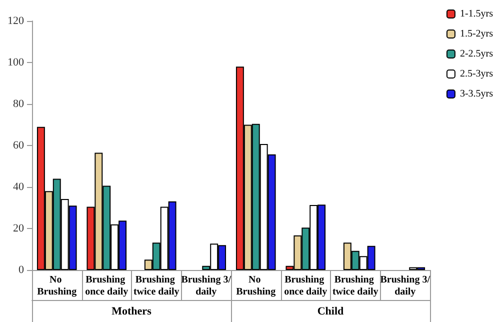  Describe the element at coordinates (16, 62) in the screenshot. I see `y-tick-label: 100` at that location.